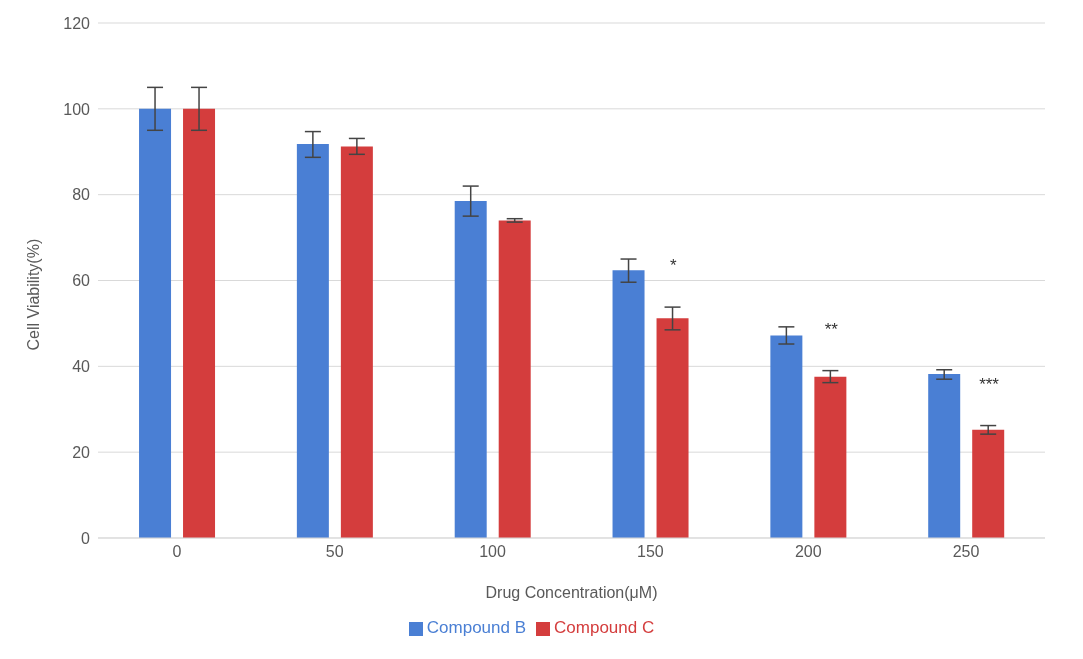 The width and height of the screenshot is (1083, 659). I want to click on y-tick-label: 60, so click(81, 281).